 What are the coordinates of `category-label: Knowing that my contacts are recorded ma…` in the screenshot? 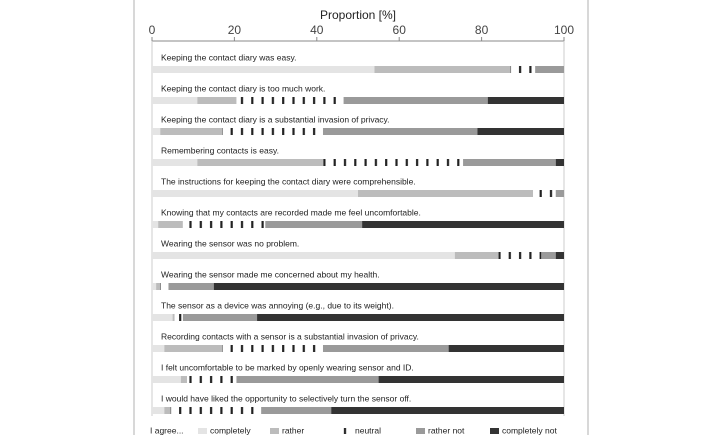 It's located at (291, 212).